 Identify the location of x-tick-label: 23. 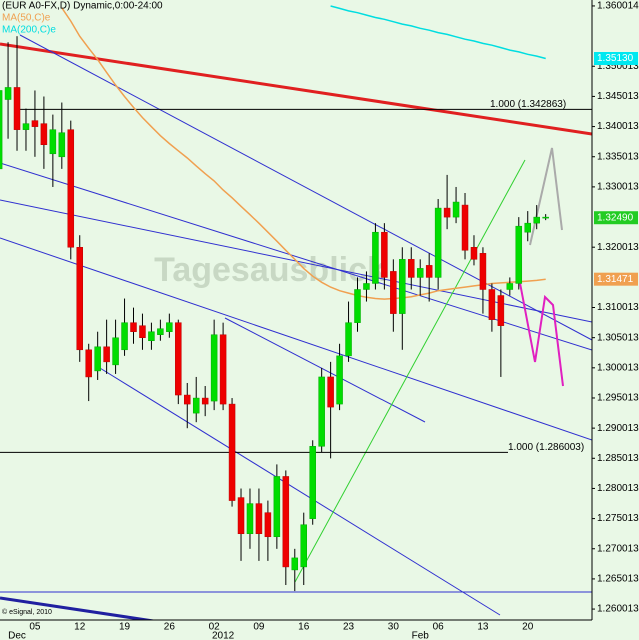
(349, 627).